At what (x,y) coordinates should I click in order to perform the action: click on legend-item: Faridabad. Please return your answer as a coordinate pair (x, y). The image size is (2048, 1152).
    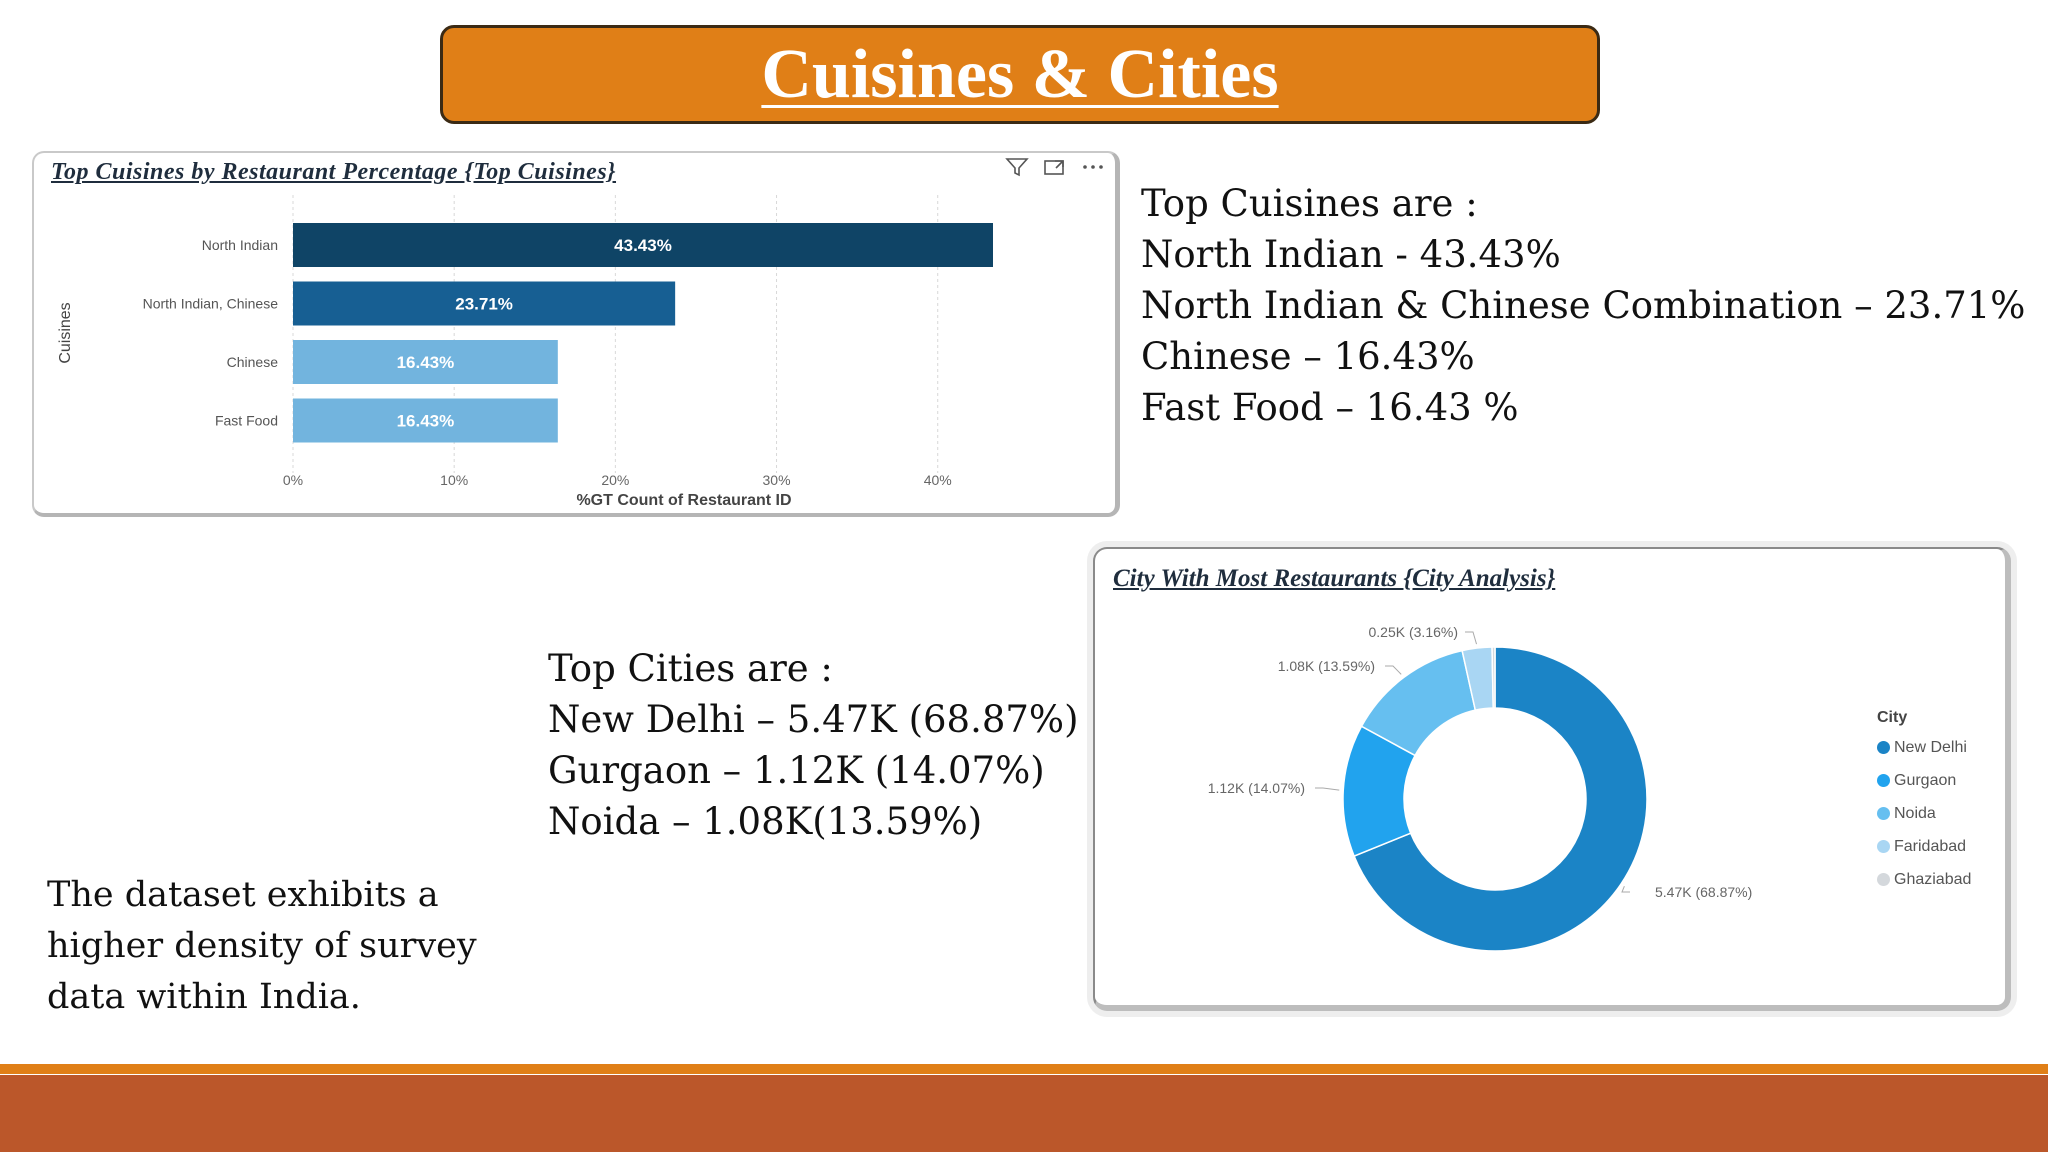
    Looking at the image, I should click on (1924, 846).